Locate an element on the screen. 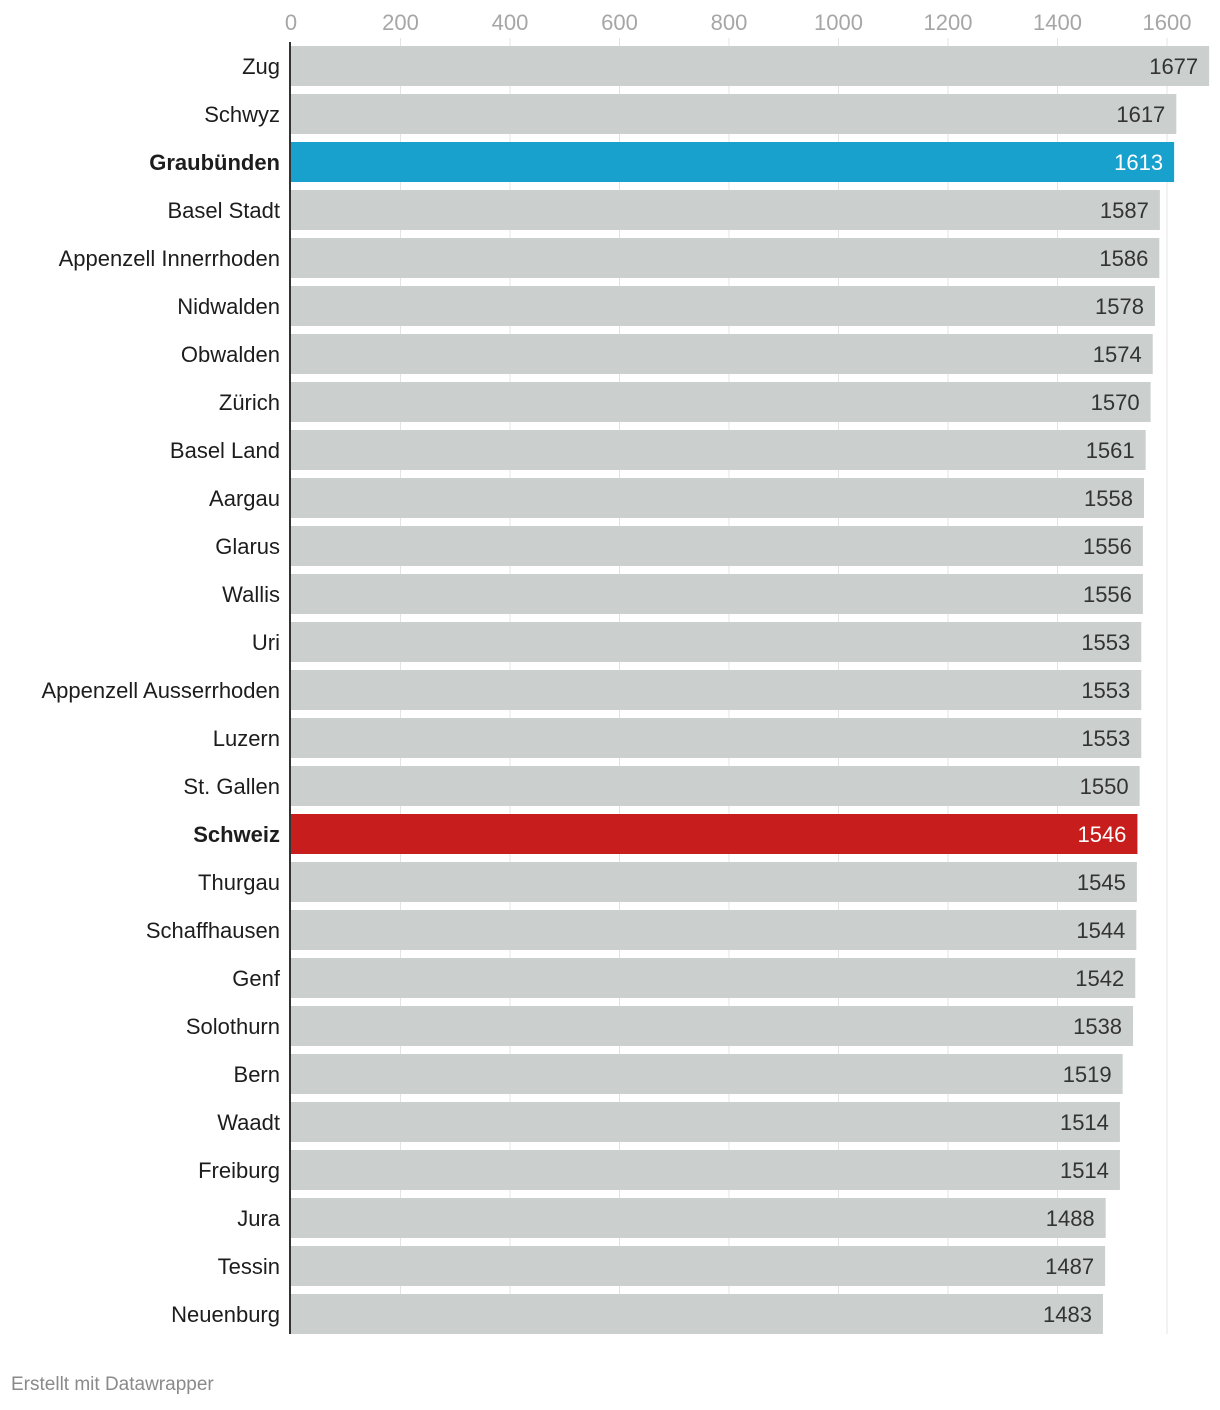 The image size is (1220, 1410). value-label-zürich: 1570 is located at coordinates (1115, 402).